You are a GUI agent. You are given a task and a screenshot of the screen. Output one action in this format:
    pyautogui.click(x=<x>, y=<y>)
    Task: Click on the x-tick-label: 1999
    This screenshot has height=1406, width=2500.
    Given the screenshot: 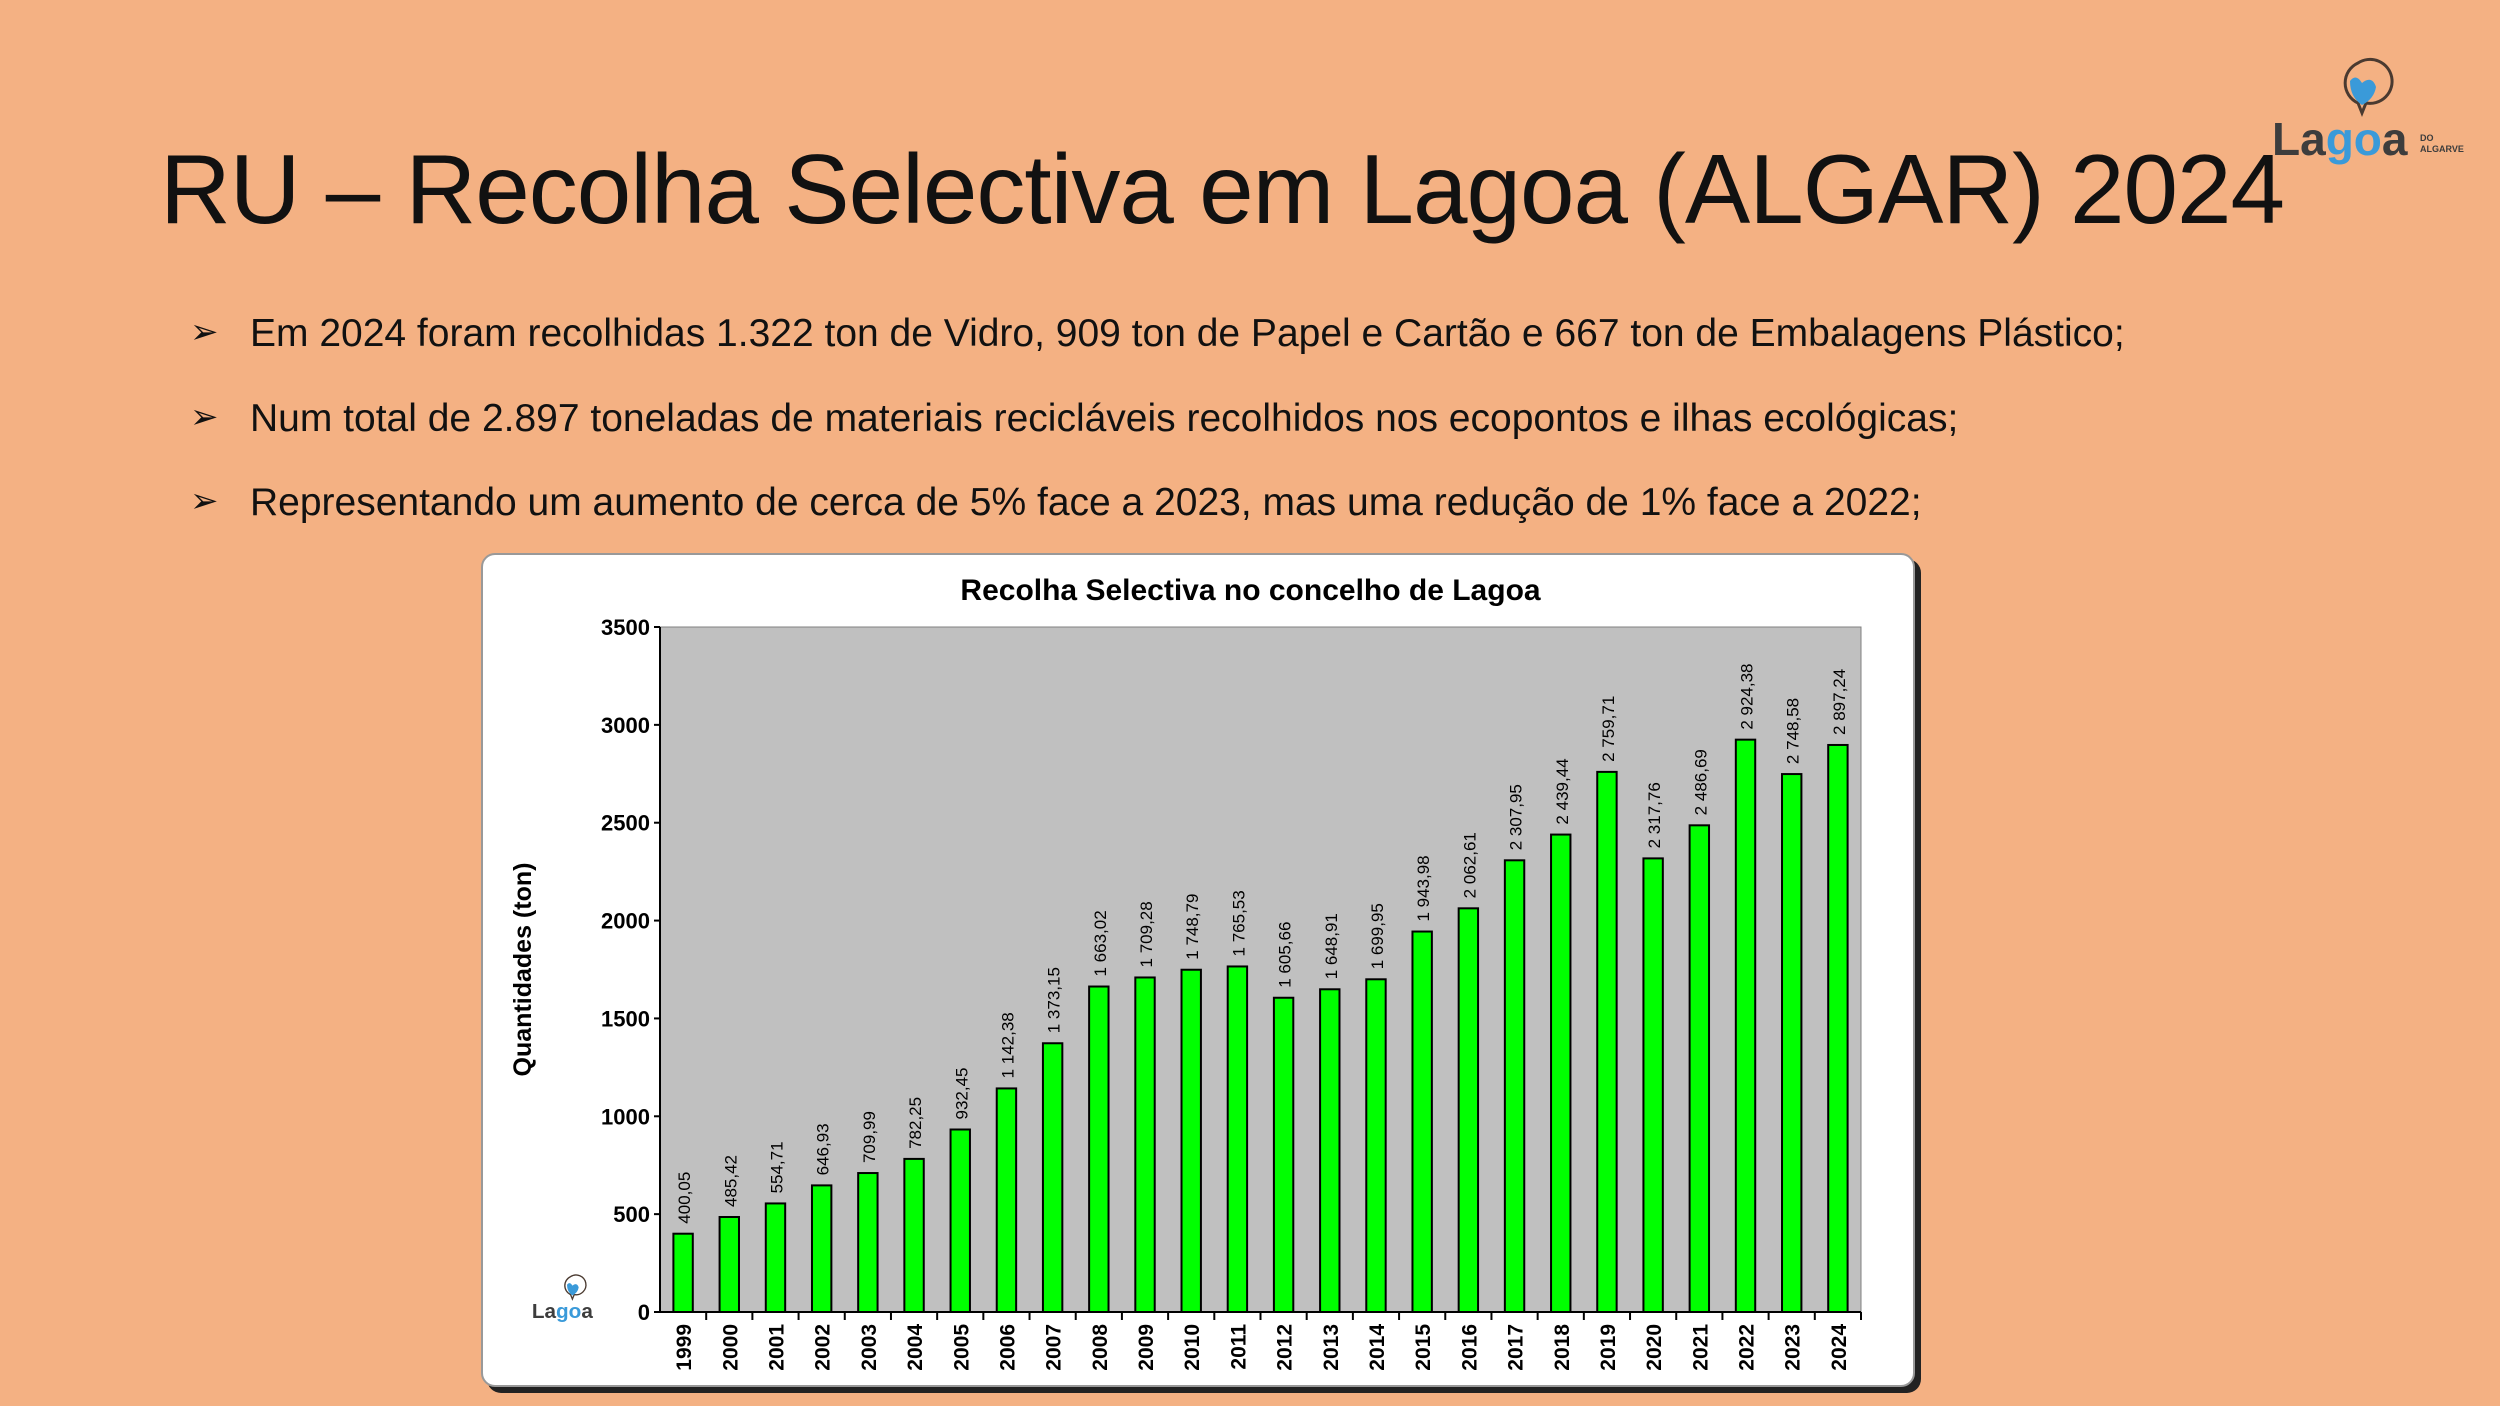 What is the action you would take?
    pyautogui.click(x=684, y=1347)
    